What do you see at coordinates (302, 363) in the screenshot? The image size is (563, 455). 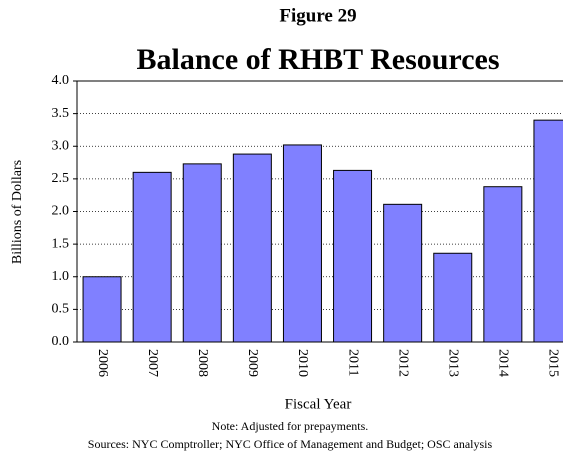 I see `x-tick-label: 2010` at bounding box center [302, 363].